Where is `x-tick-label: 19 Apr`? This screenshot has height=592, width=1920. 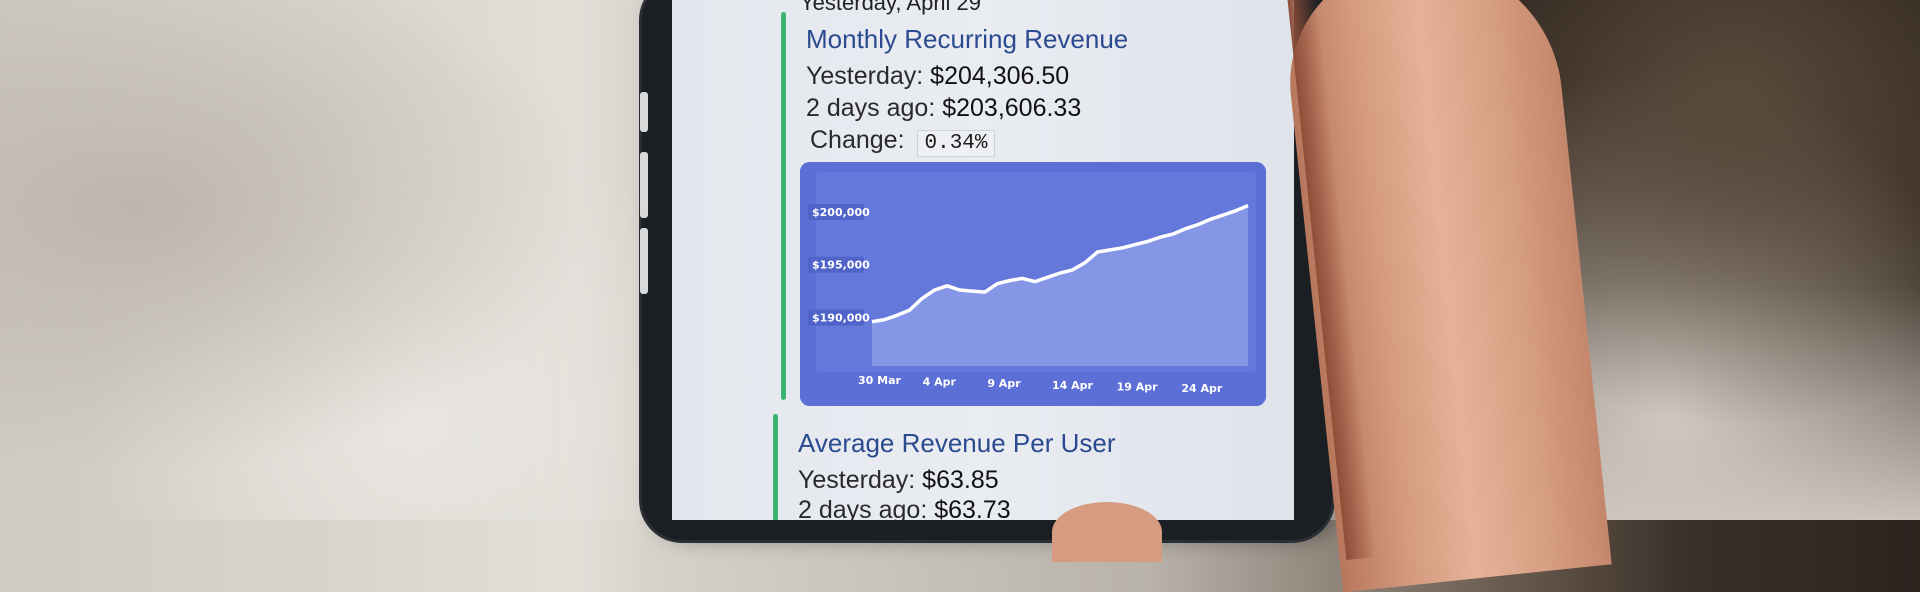 x-tick-label: 19 Apr is located at coordinates (1138, 386).